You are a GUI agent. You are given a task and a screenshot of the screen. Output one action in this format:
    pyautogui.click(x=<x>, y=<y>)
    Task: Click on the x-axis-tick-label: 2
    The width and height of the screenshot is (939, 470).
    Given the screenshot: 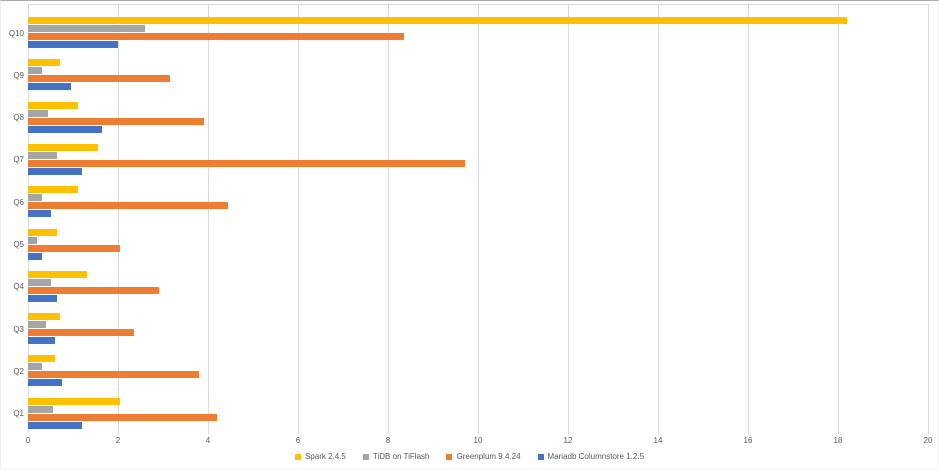 What is the action you would take?
    pyautogui.click(x=118, y=440)
    